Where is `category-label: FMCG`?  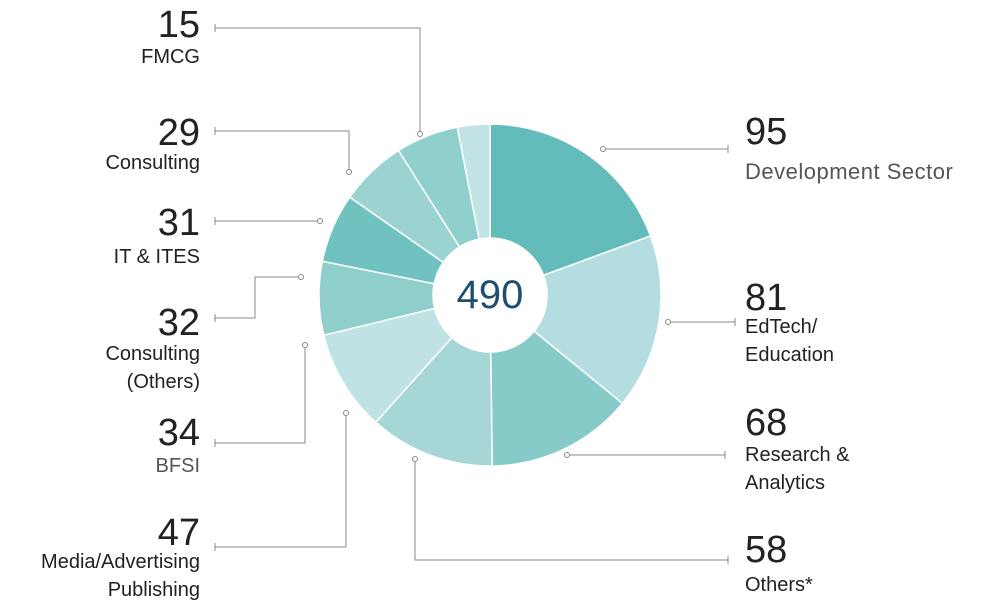
category-label: FMCG is located at coordinates (170, 57).